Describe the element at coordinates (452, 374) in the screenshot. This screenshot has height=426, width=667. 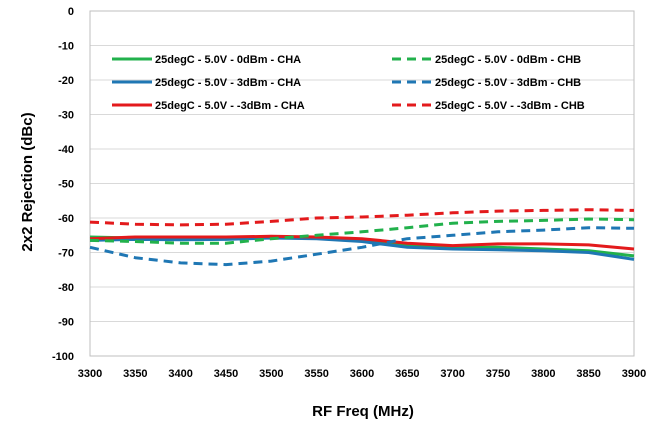
I see `x-tick-label: 3700` at that location.